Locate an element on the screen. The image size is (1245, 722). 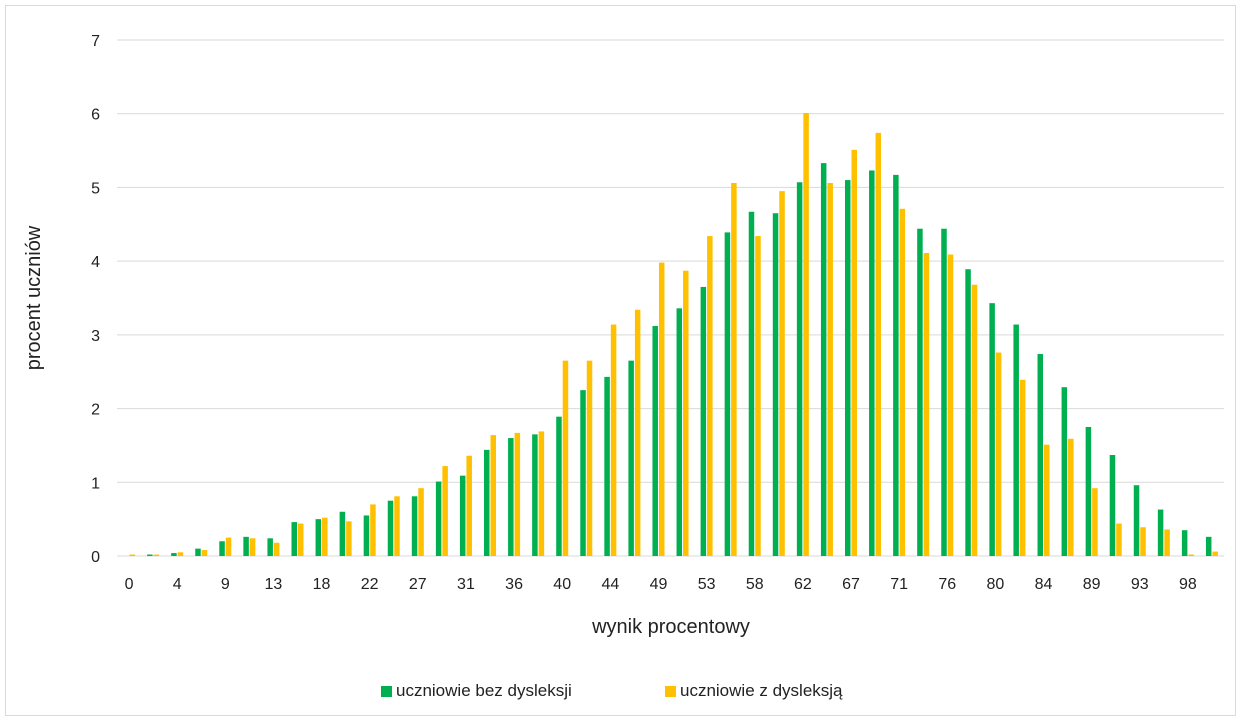
y-axis-title: procent uczniów is located at coordinates (34, 297).